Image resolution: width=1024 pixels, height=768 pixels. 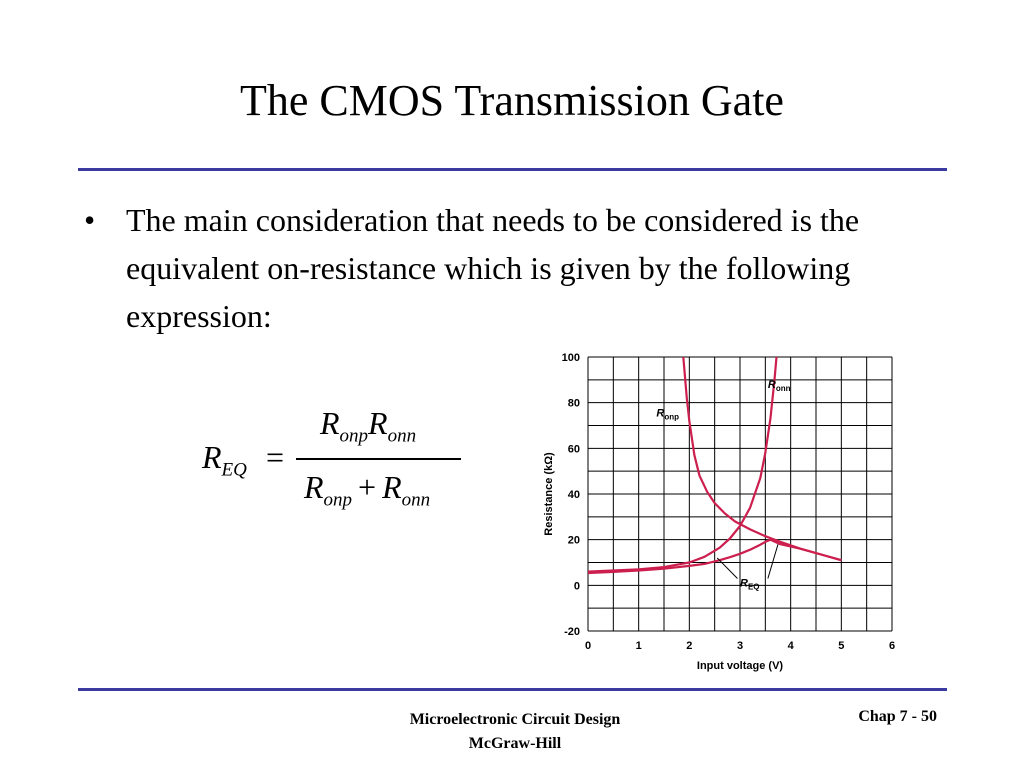 I want to click on x-tick-label: 5, so click(x=841, y=646).